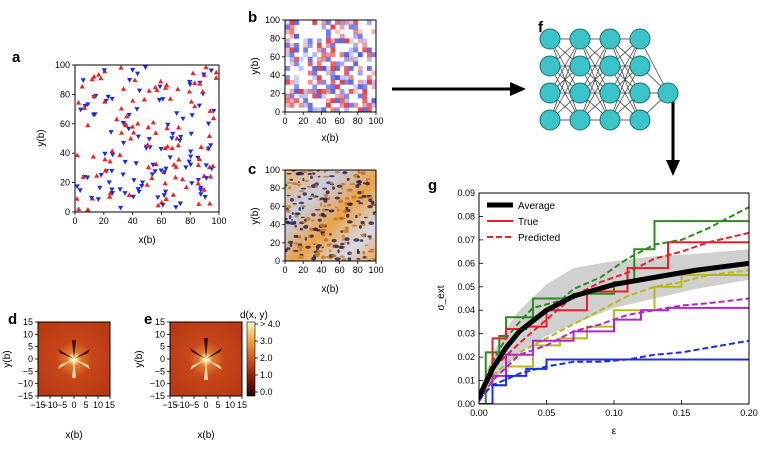 This screenshot has width=768, height=453. Describe the element at coordinates (537, 206) in the screenshot. I see `legend-average: Average` at that location.